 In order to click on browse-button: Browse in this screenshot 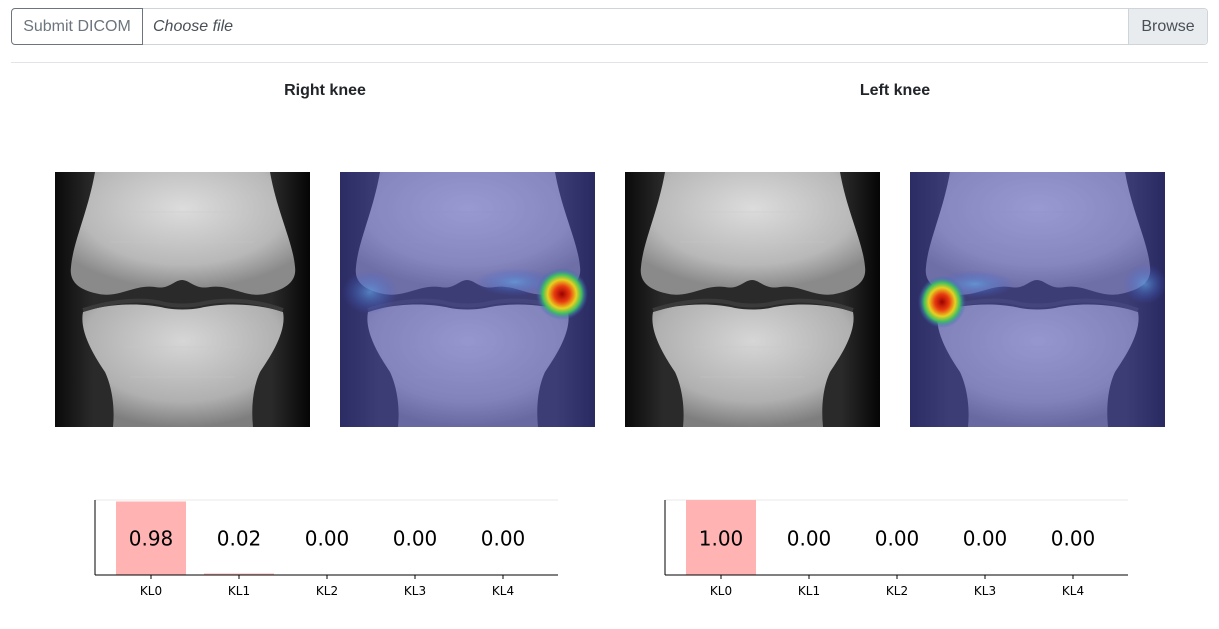, I will do `click(1167, 26)`.